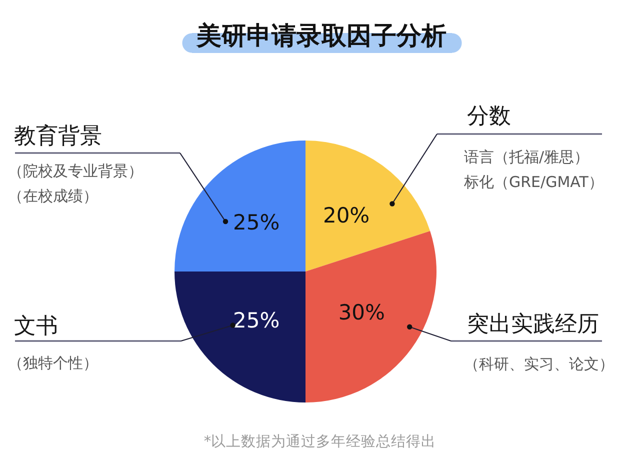 The width and height of the screenshot is (637, 462). I want to click on value-label: 30%, so click(362, 312).